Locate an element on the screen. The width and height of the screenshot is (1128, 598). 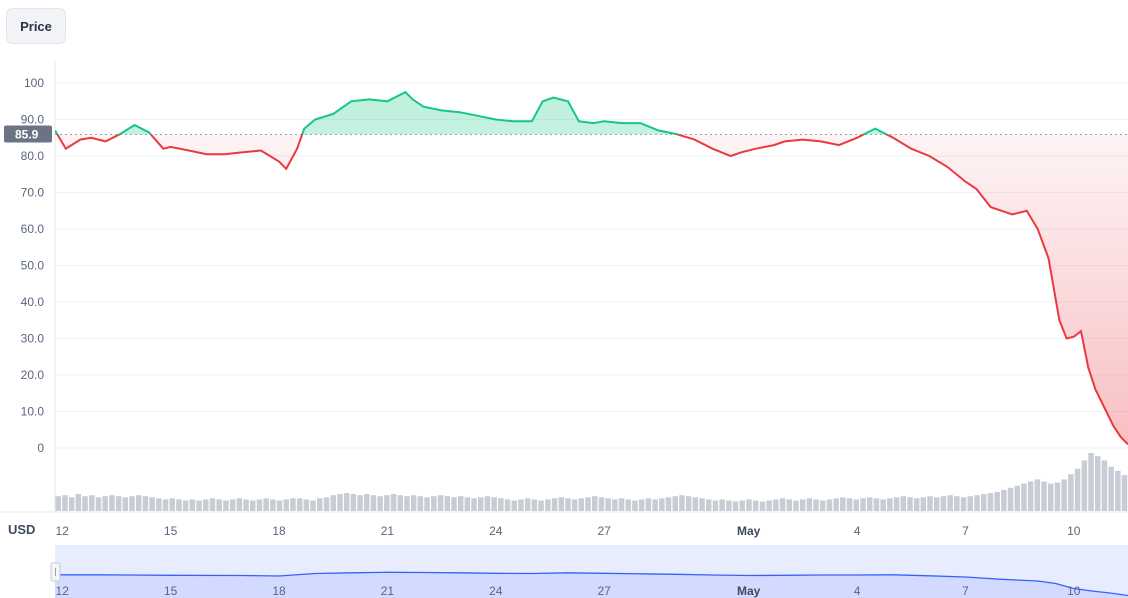
navigator-tick-label: 12 is located at coordinates (63, 591).